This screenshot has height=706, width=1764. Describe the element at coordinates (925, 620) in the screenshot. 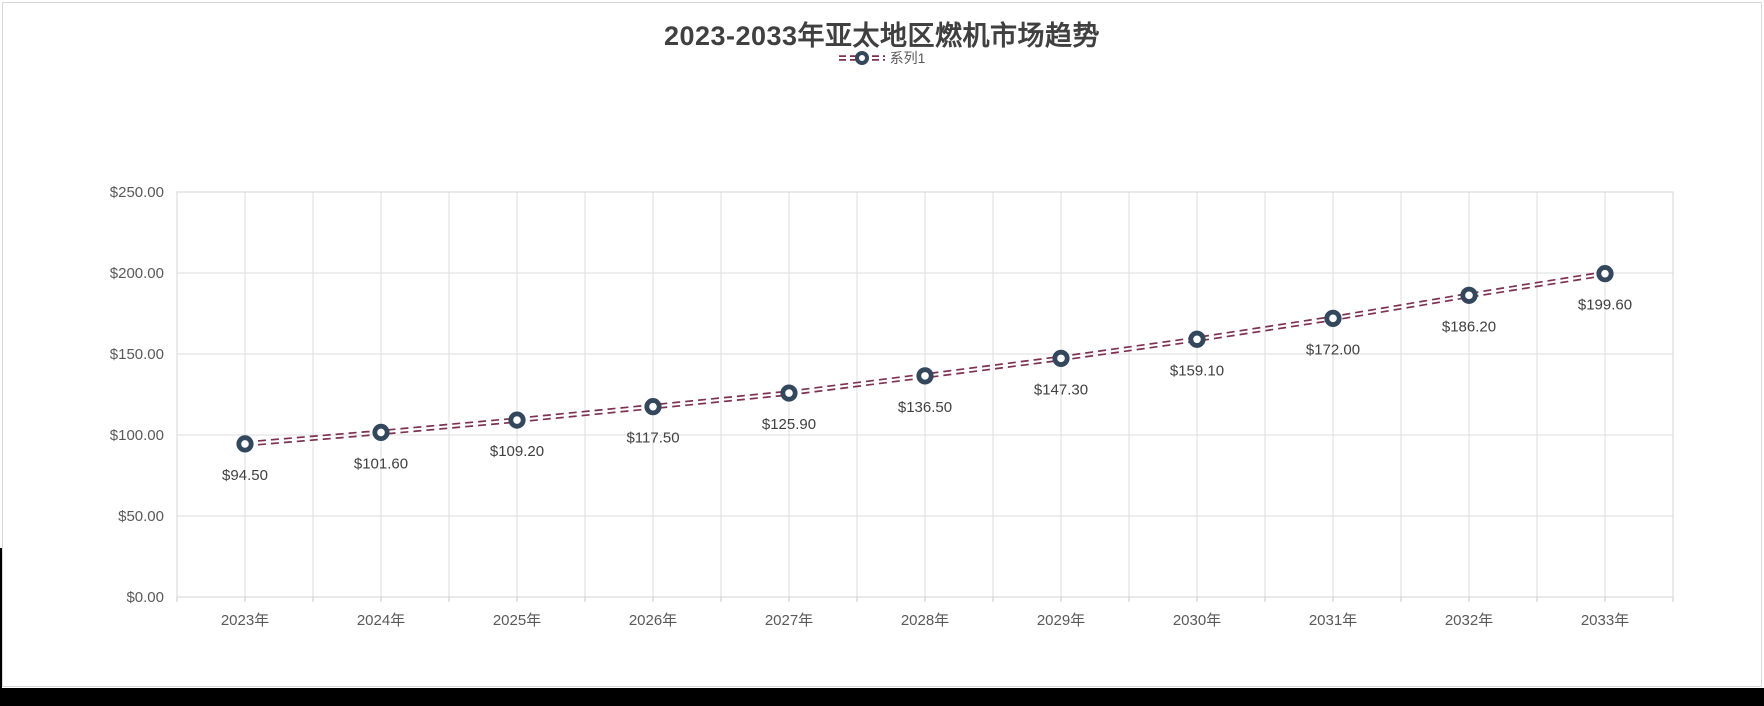

I see `x-tick-label: 2028年` at that location.